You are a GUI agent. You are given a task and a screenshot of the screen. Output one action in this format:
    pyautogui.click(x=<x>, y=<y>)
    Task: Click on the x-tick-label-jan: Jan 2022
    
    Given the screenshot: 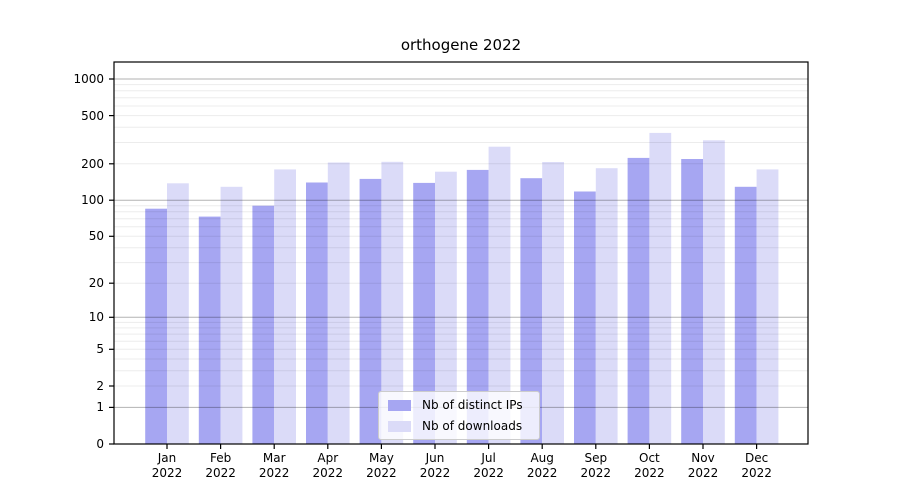 What is the action you would take?
    pyautogui.click(x=167, y=465)
    